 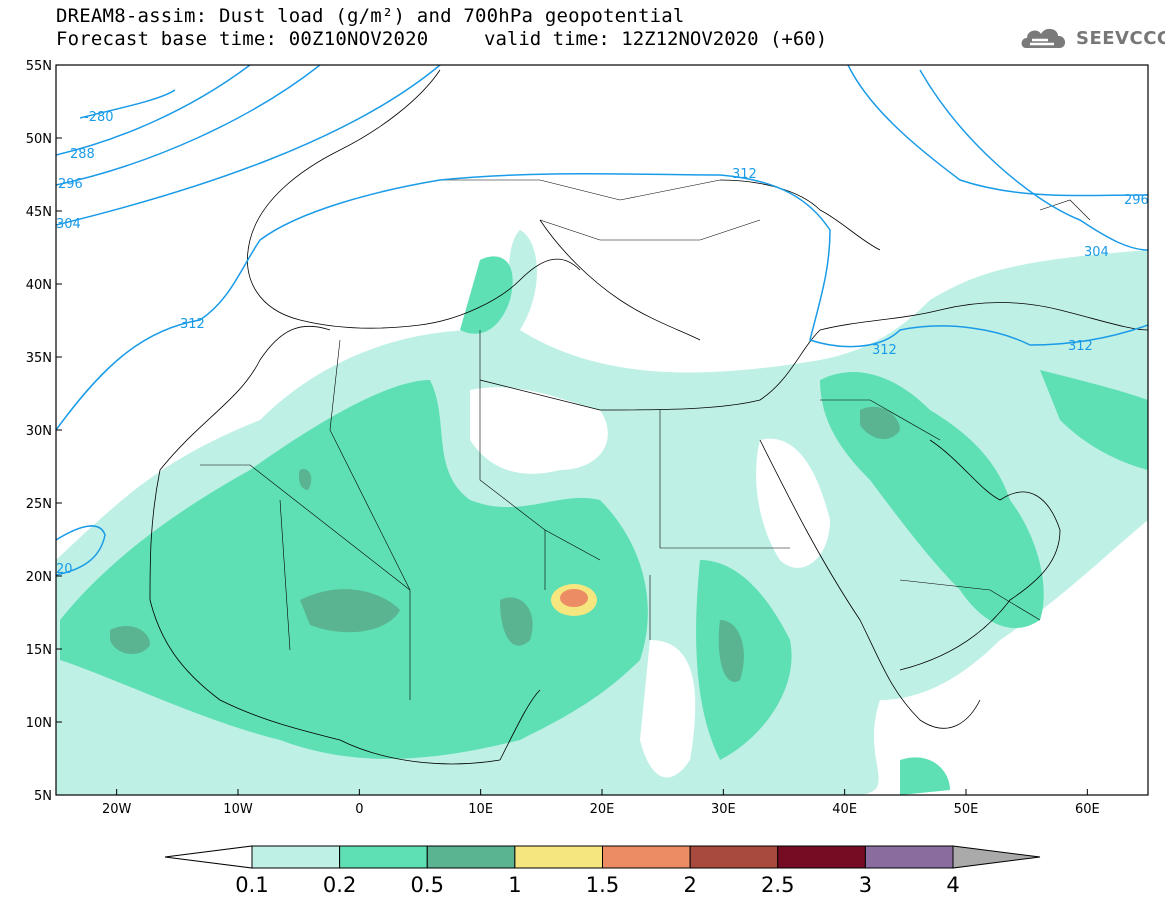 What do you see at coordinates (1080, 346) in the screenshot?
I see `contour-label-8: 312` at bounding box center [1080, 346].